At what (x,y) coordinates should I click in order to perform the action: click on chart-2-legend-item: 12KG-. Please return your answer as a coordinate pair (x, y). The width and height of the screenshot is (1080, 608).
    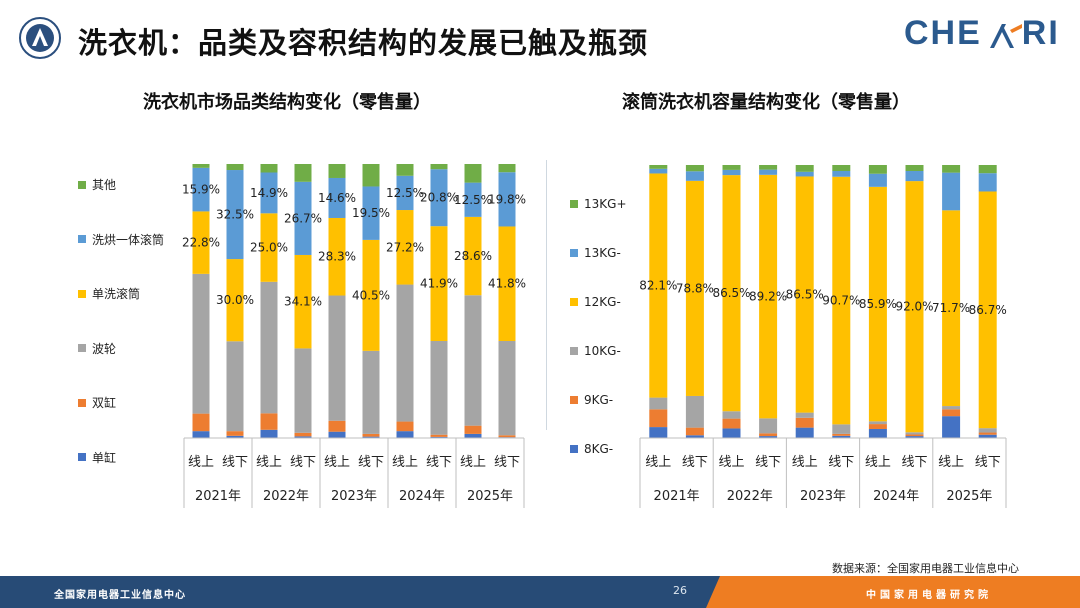
    Looking at the image, I should click on (595, 302).